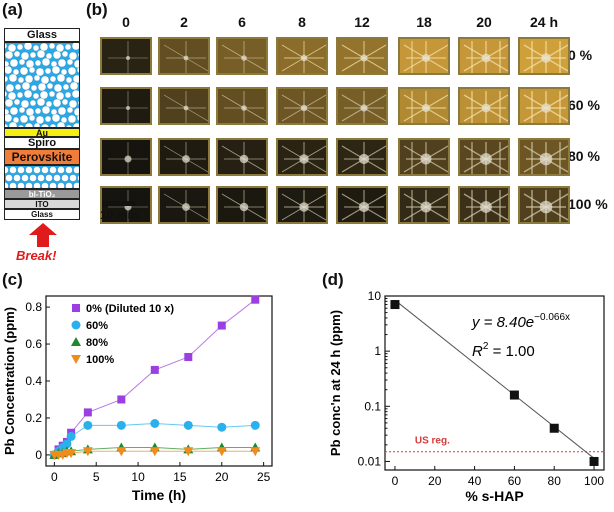  I want to click on time-header: 2, so click(184, 22).